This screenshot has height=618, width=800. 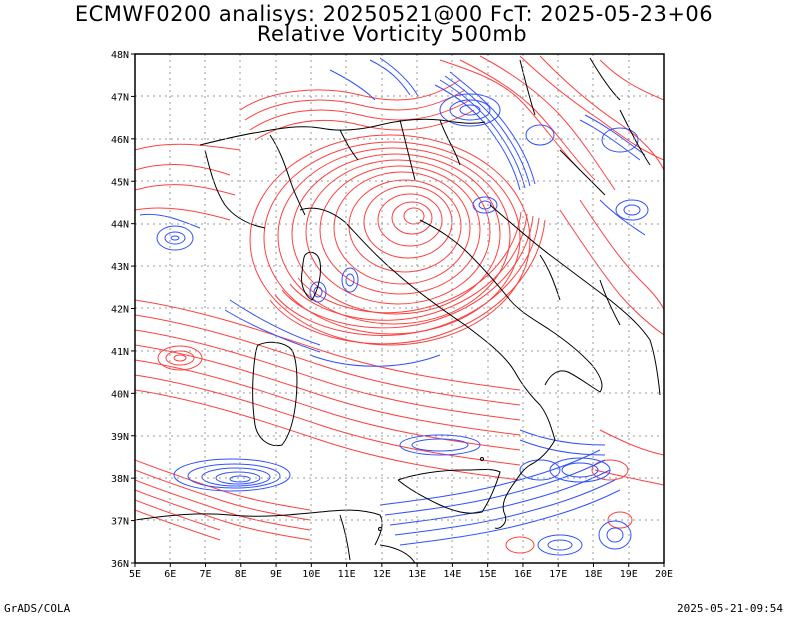 I want to click on lon-tick-label: 17E, so click(x=558, y=574).